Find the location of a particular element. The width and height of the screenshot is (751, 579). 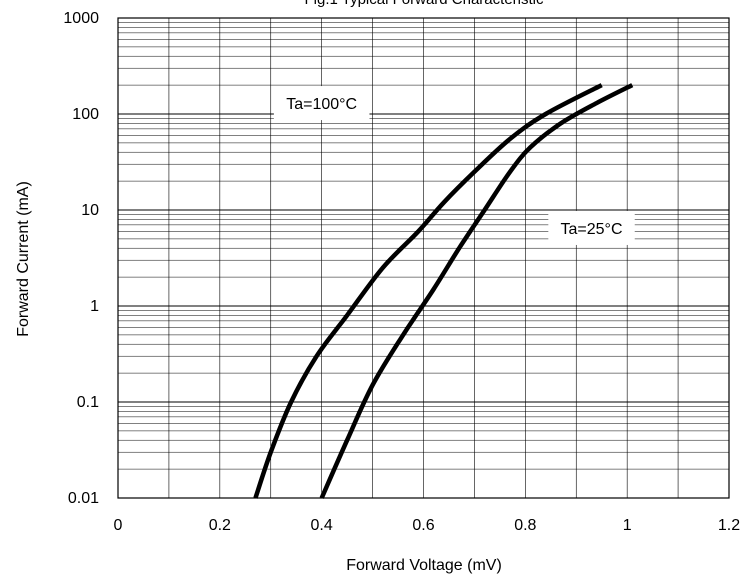

y-axis-label: Forward Current (mA) is located at coordinates (23, 259).